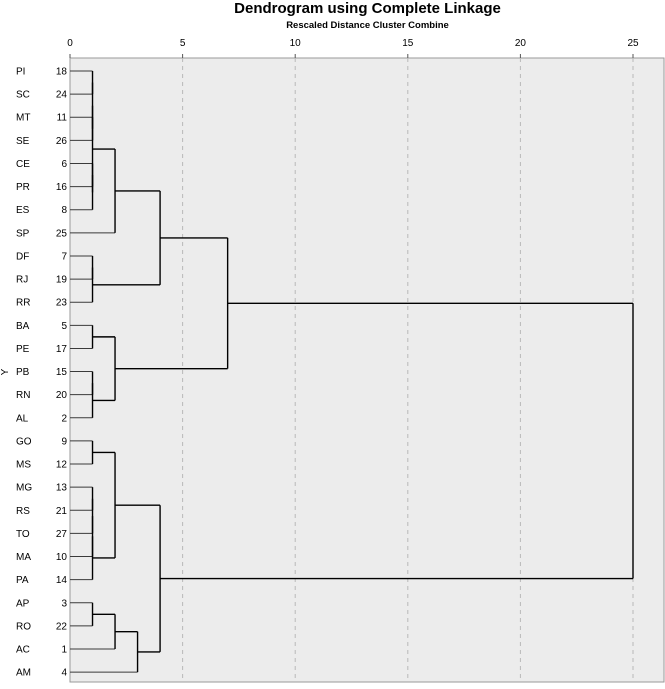  What do you see at coordinates (64, 210) in the screenshot?
I see `leaf-case-8: 8` at bounding box center [64, 210].